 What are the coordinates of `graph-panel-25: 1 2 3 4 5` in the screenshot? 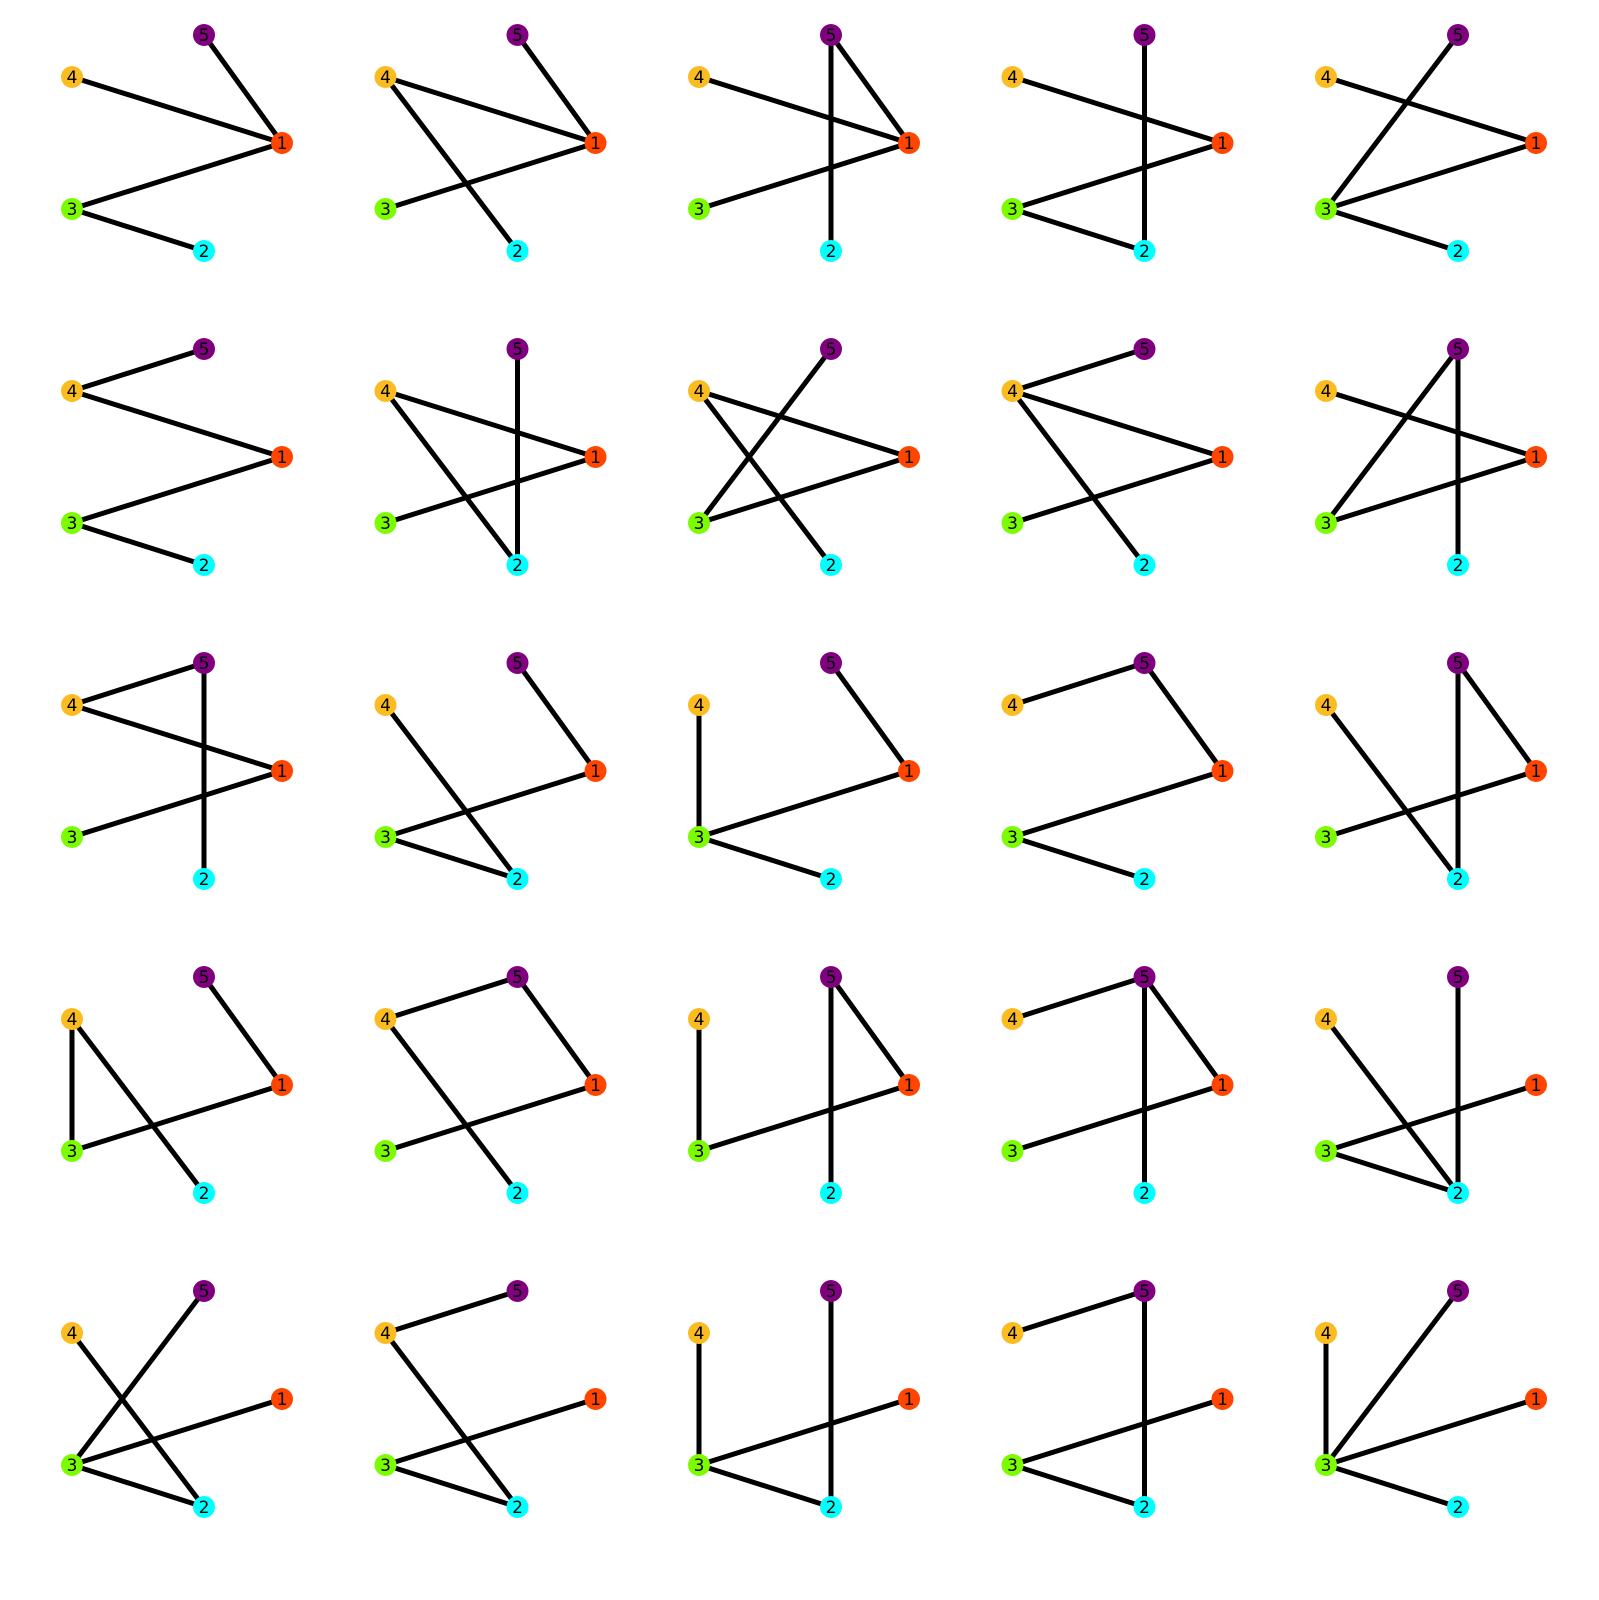 It's located at (1431, 1399).